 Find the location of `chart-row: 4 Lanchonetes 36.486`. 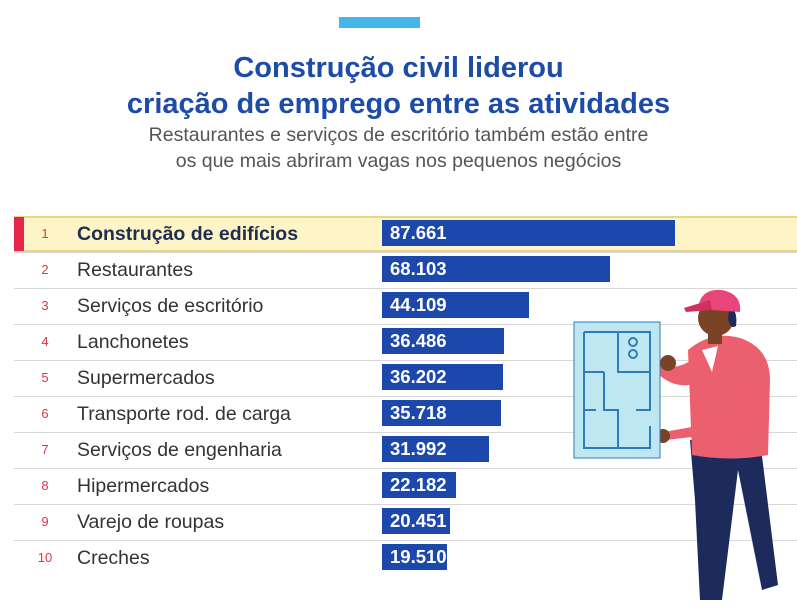

chart-row: 4 Lanchonetes 36.486 is located at coordinates (405, 342).